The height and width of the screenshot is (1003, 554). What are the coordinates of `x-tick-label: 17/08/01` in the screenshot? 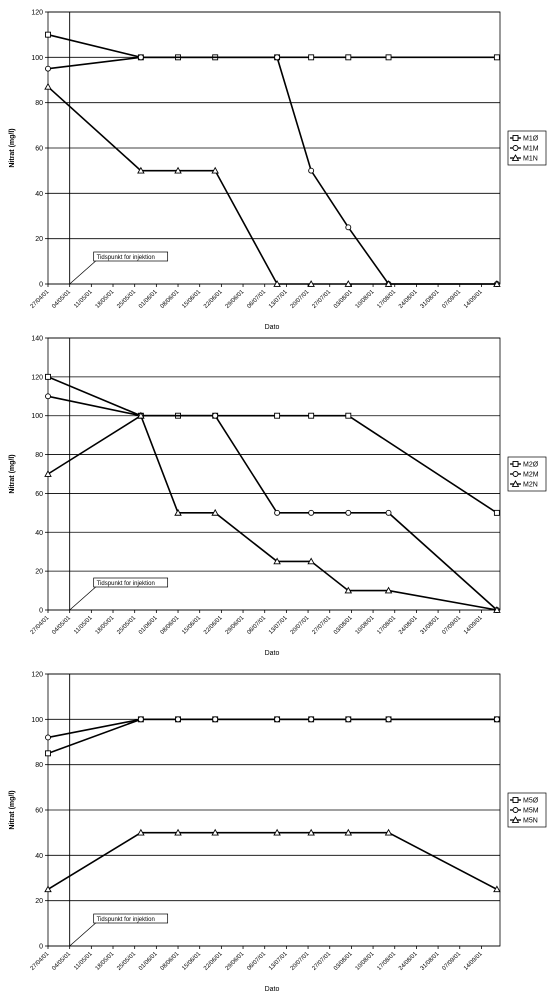 It's located at (386, 299).